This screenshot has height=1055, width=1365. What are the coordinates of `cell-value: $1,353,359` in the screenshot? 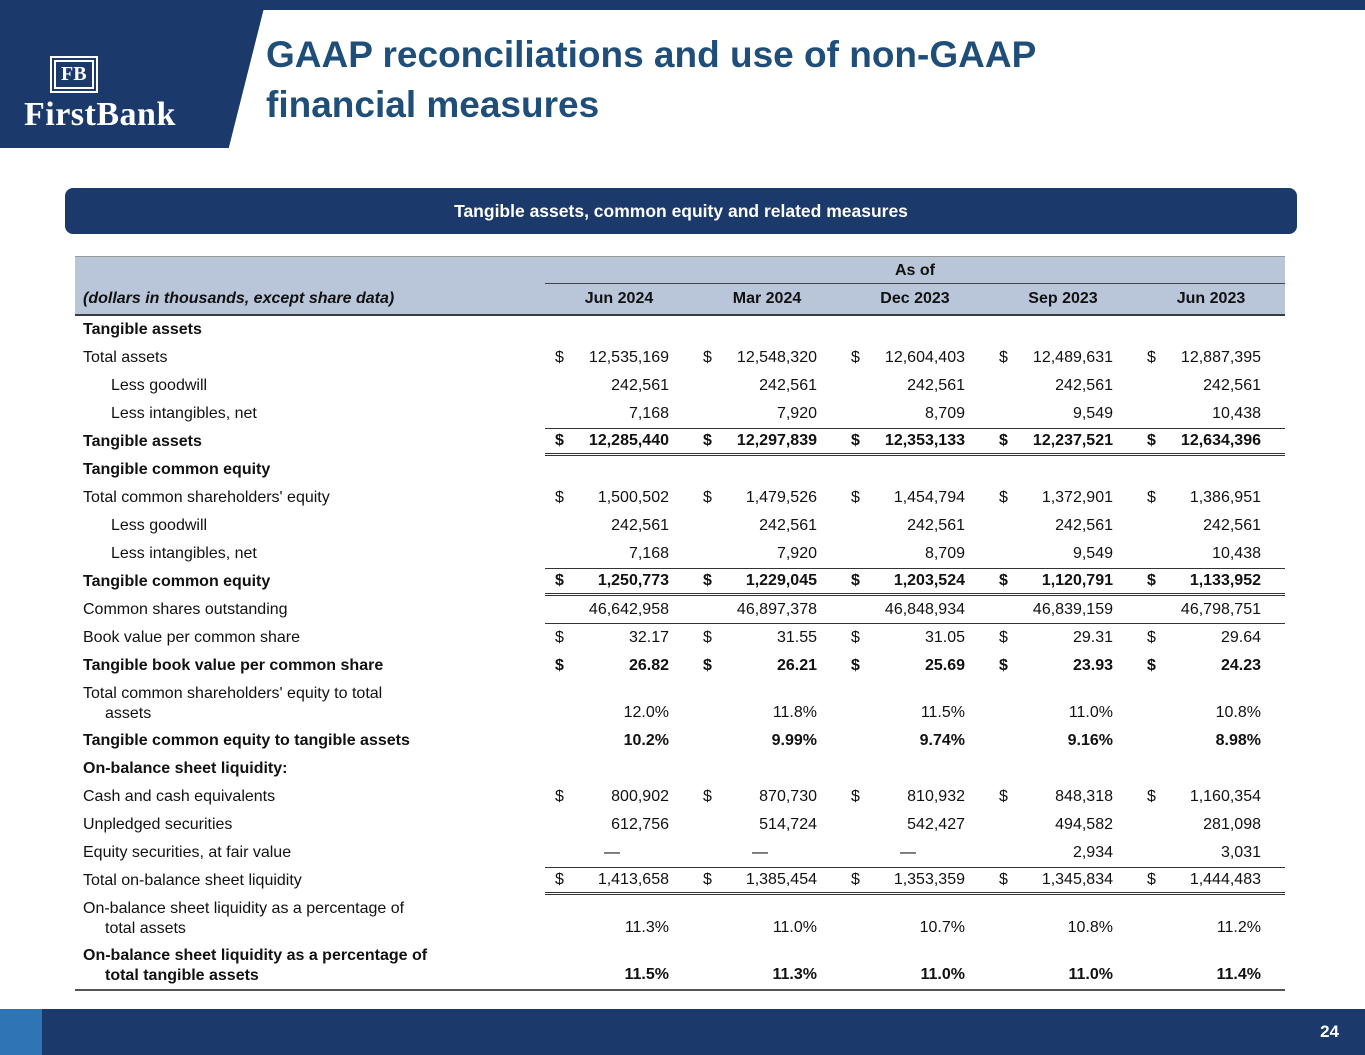 It's located at (915, 881).